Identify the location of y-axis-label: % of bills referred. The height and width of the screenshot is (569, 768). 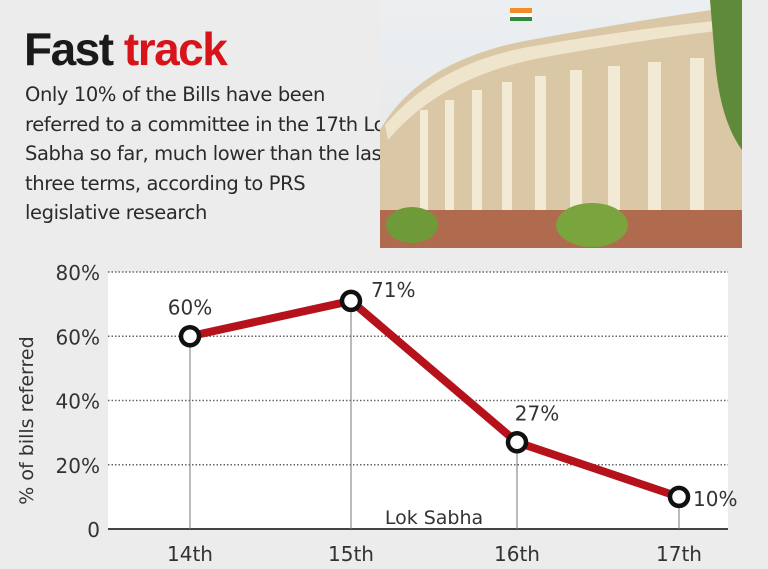
(27, 420).